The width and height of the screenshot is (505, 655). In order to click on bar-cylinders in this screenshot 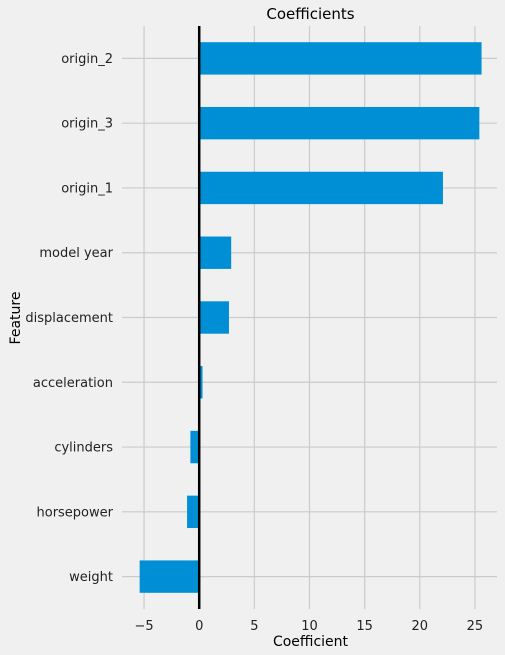, I will do `click(195, 447)`.